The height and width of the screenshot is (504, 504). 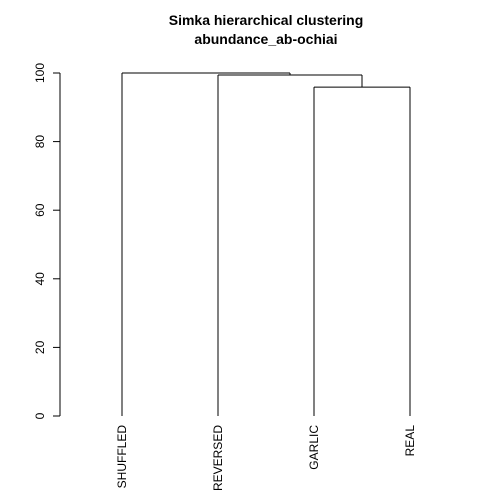 I want to click on y-tick-label: 60, so click(x=40, y=210).